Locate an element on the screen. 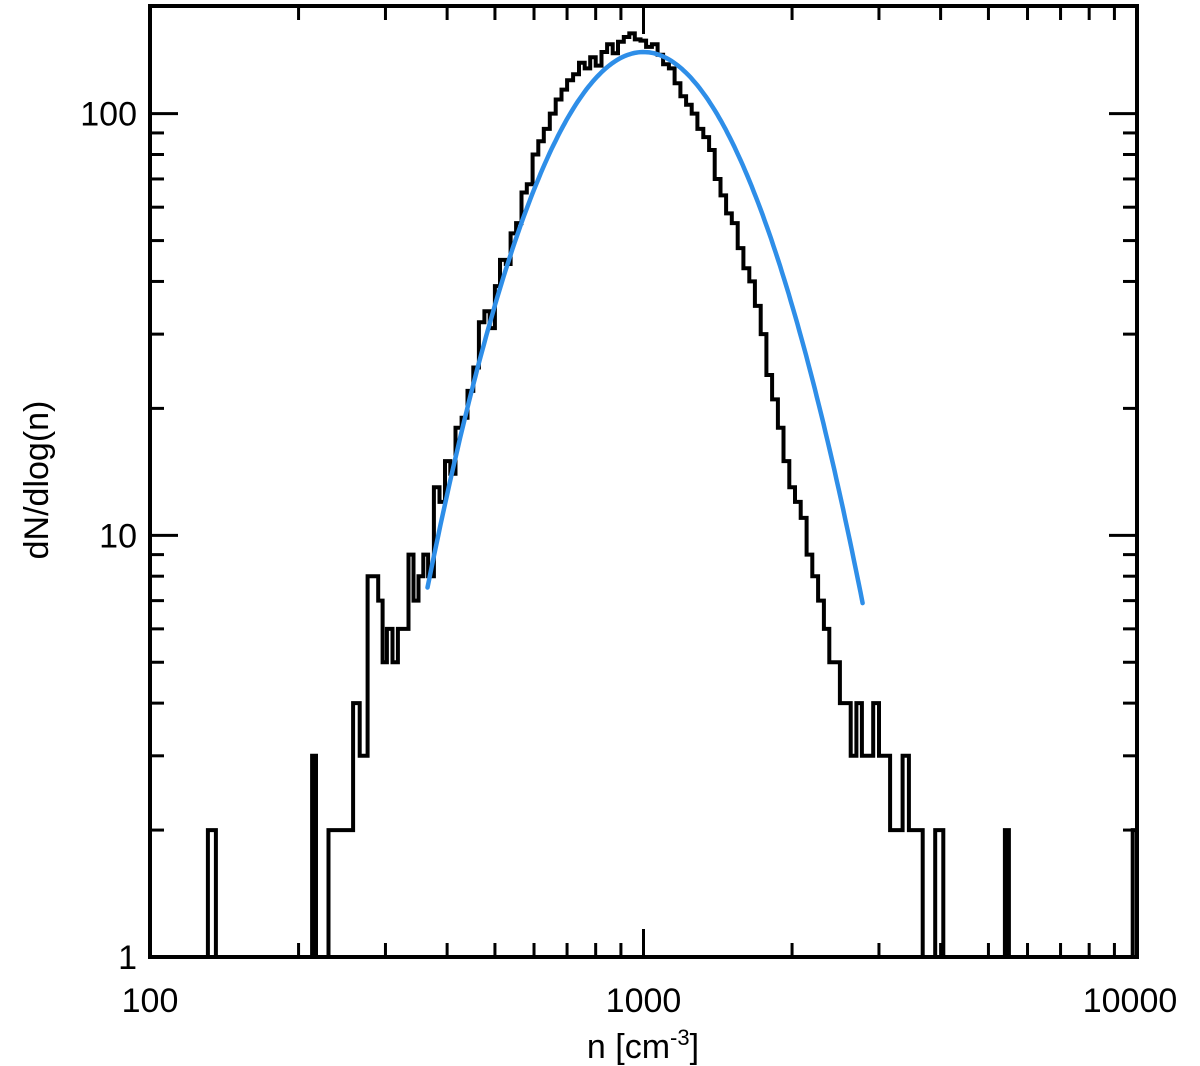 The image size is (1200, 1066). y-tick-label: 100 is located at coordinates (108, 115).